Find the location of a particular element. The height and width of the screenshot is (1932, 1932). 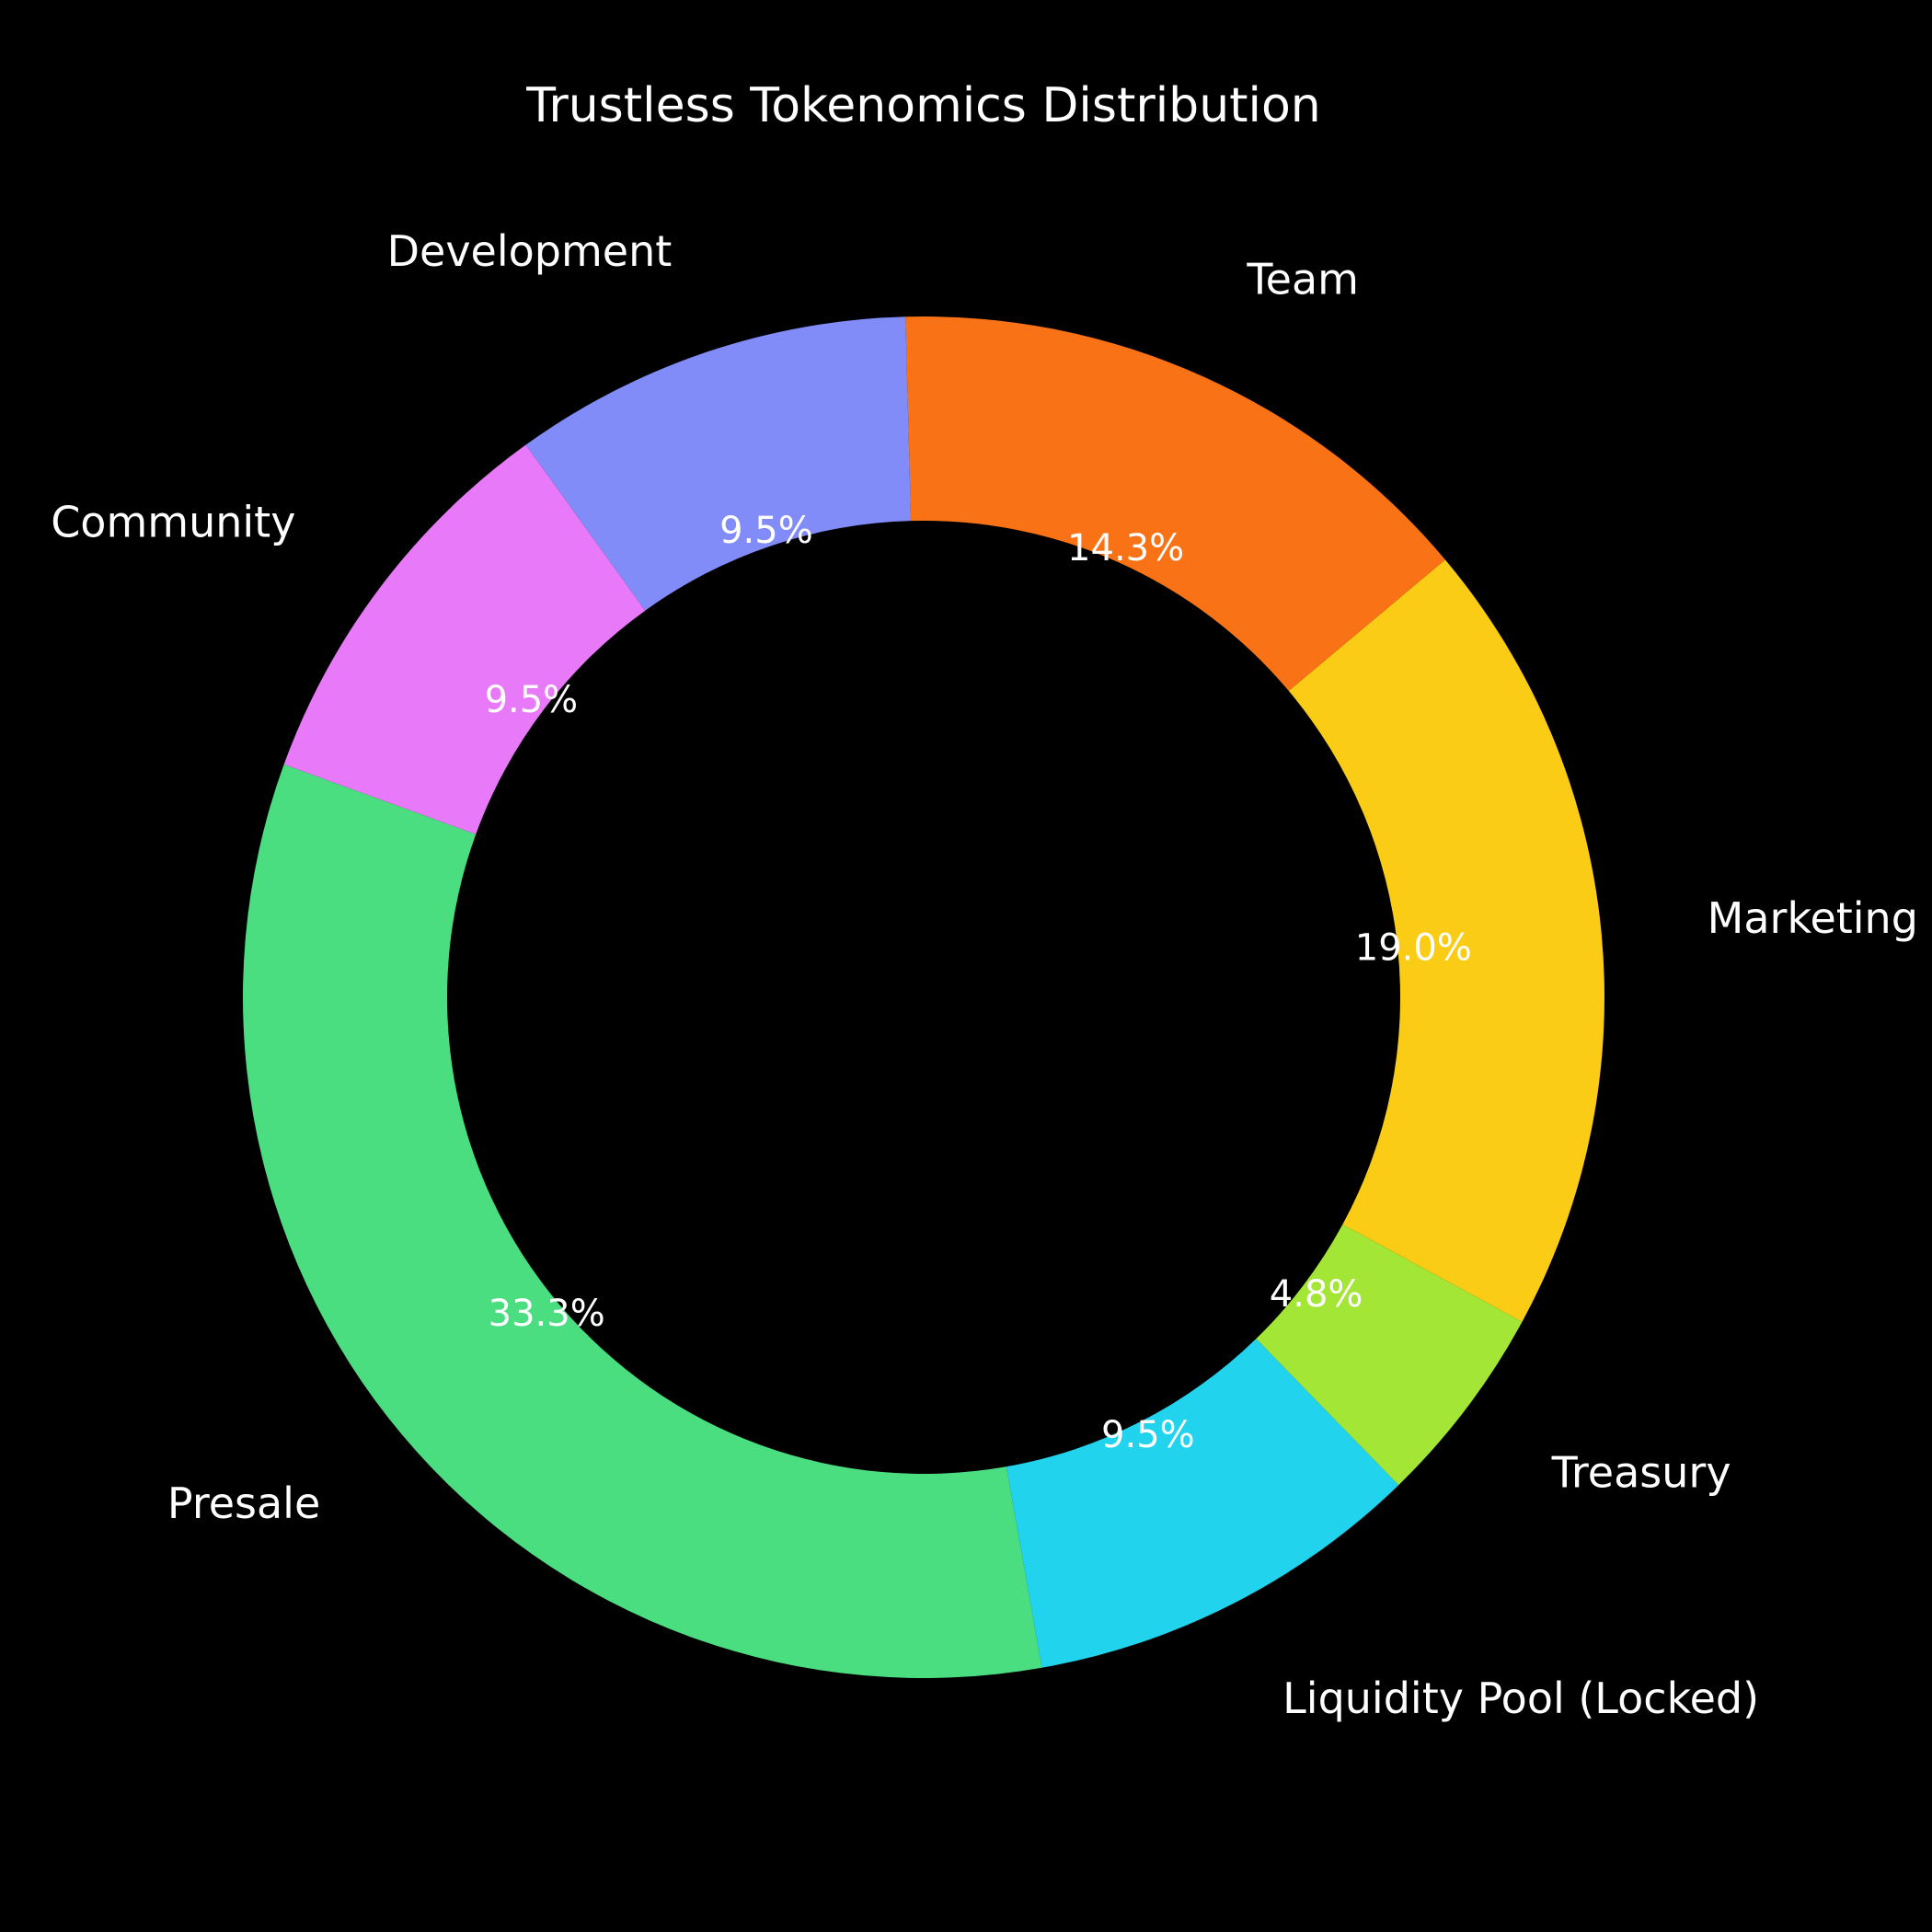

slice-marketing is located at coordinates (1446, 940).